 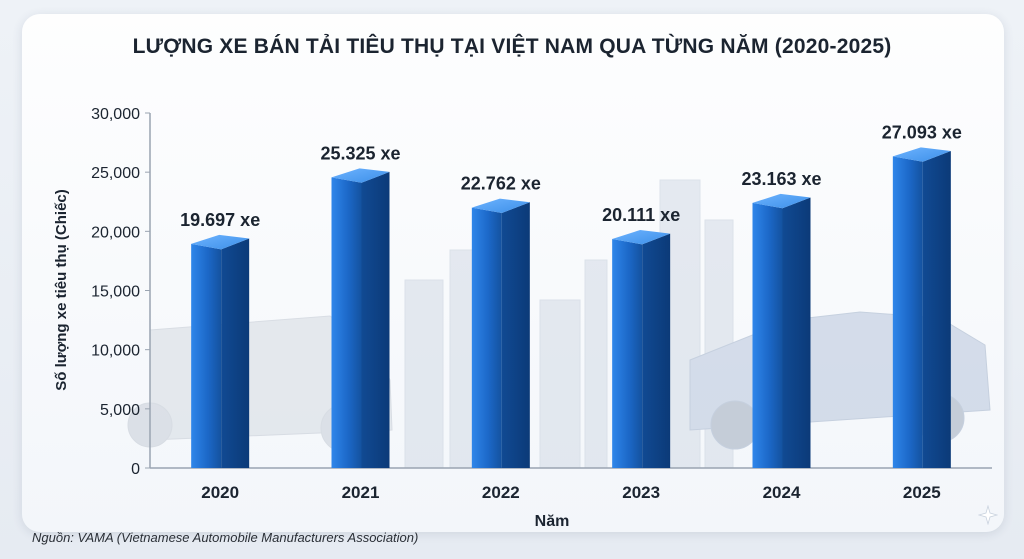 What do you see at coordinates (501, 184) in the screenshot?
I see `bar-data-label: 22.762 xe` at bounding box center [501, 184].